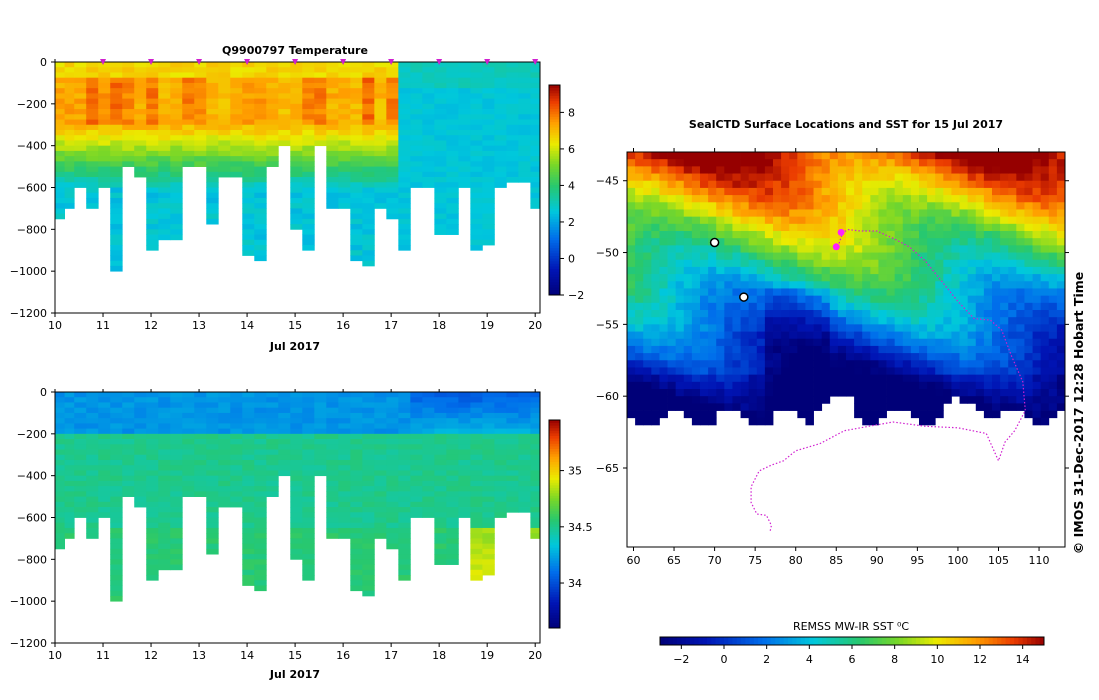 This screenshot has width=1099, height=700. Describe the element at coordinates (755, 560) in the screenshot. I see `map-x-tick-label: 75` at that location.